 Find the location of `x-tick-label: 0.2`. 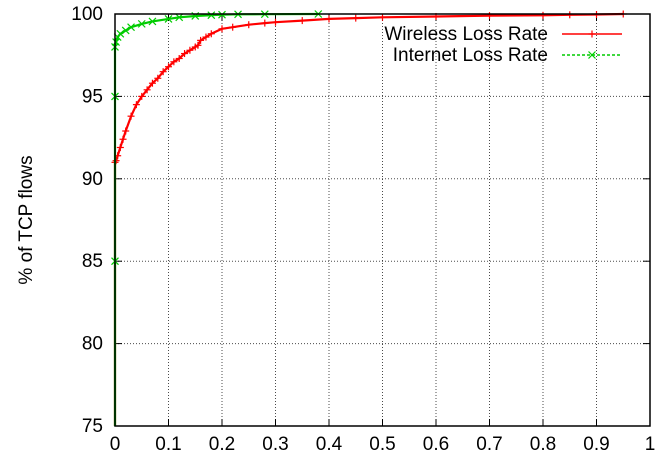

x-tick-label: 0.2 is located at coordinates (222, 444).